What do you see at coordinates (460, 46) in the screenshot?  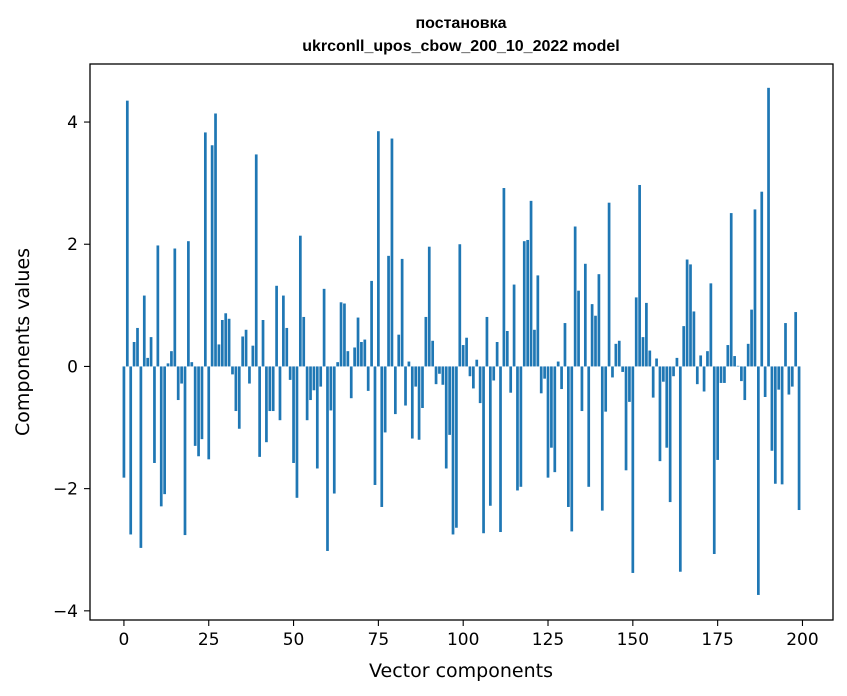 I see `chart-title-line-2: ukrconll_upos_cbow_200_10_2022 model` at bounding box center [460, 46].